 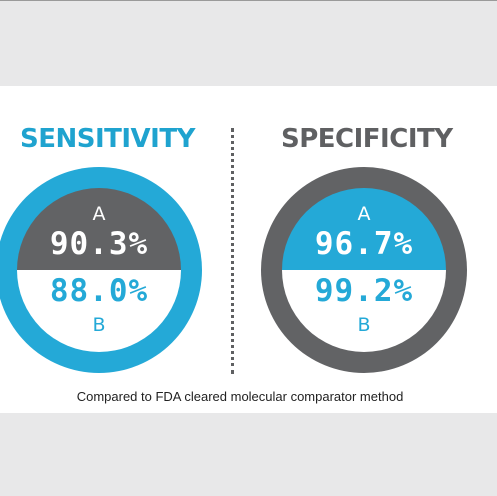 What do you see at coordinates (364, 244) in the screenshot?
I see `specificity-value-a: 96.7%` at bounding box center [364, 244].